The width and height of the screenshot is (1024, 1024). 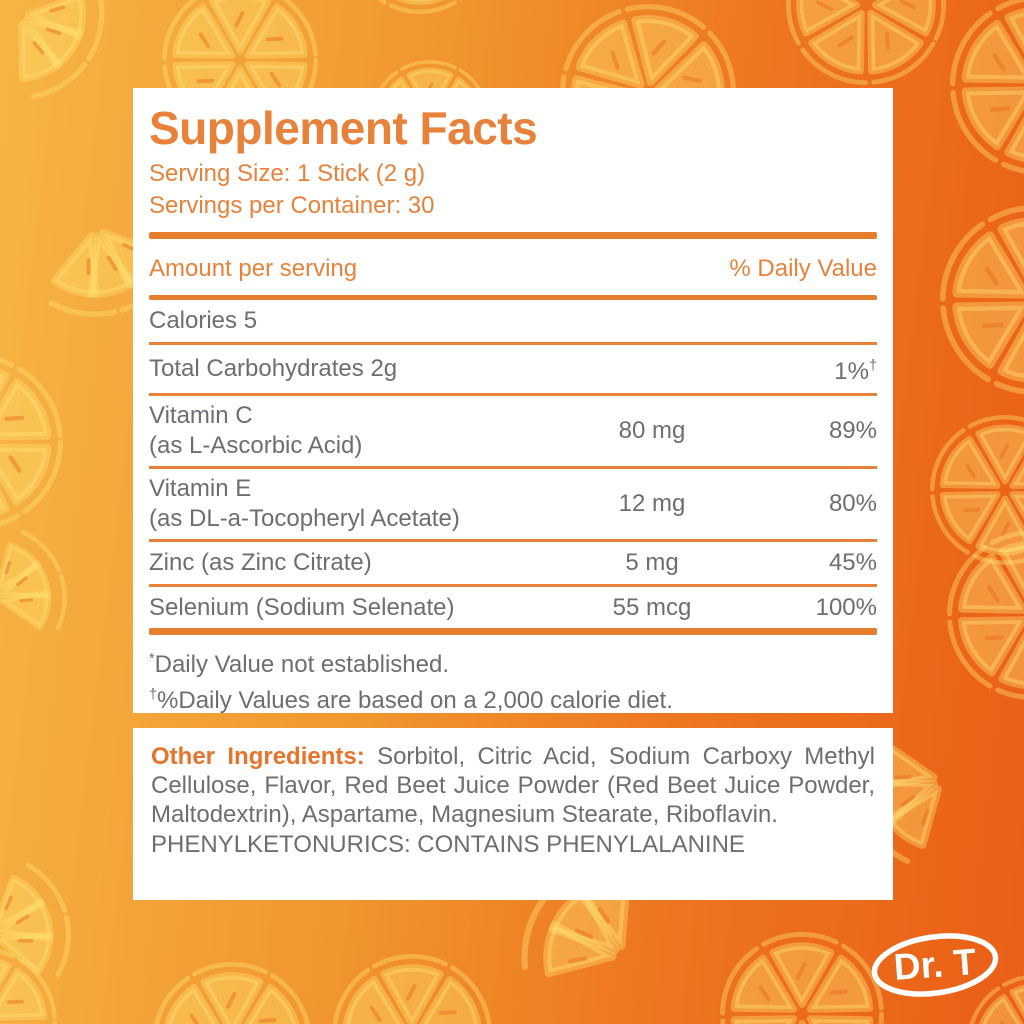 I want to click on nutrient-daily-value: 100%, so click(x=846, y=607).